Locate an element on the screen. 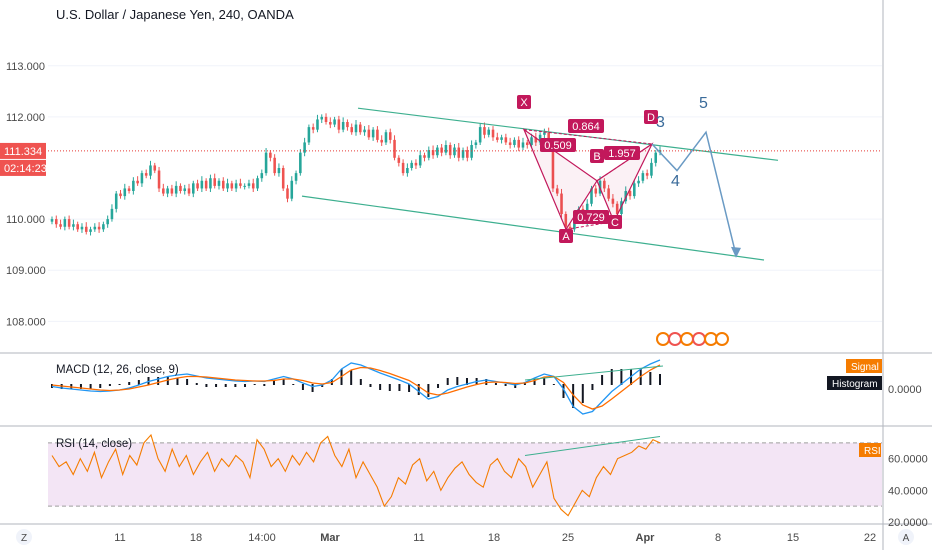 The height and width of the screenshot is (555, 932). rsi-tag-box is located at coordinates (870, 450).